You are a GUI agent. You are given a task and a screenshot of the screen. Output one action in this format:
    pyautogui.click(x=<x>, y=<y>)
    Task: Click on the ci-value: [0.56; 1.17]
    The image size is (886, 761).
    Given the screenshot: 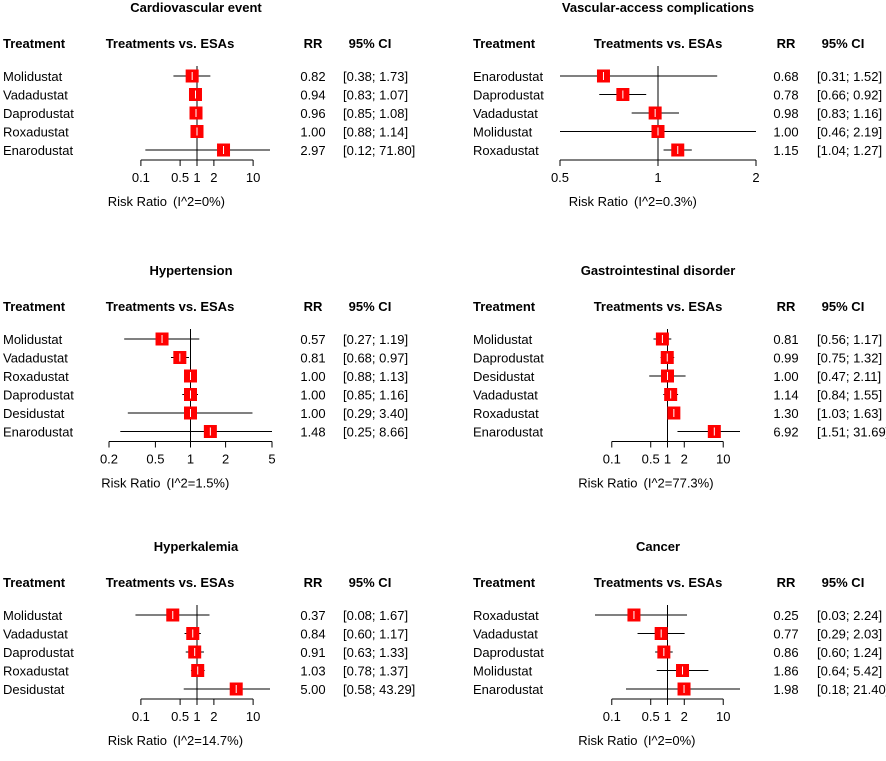 What is the action you would take?
    pyautogui.click(x=849, y=339)
    